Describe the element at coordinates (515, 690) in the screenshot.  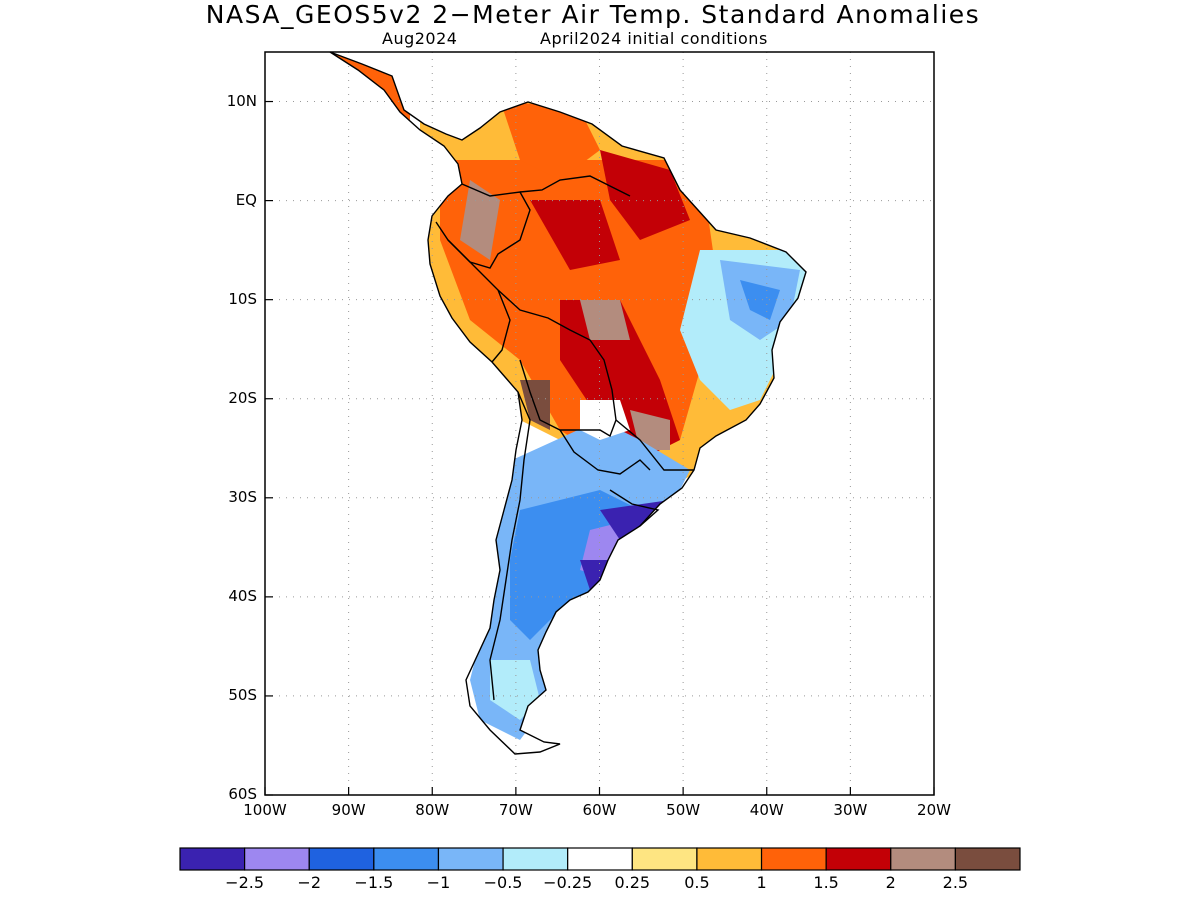
I see `anom-region-lightcyan` at that location.